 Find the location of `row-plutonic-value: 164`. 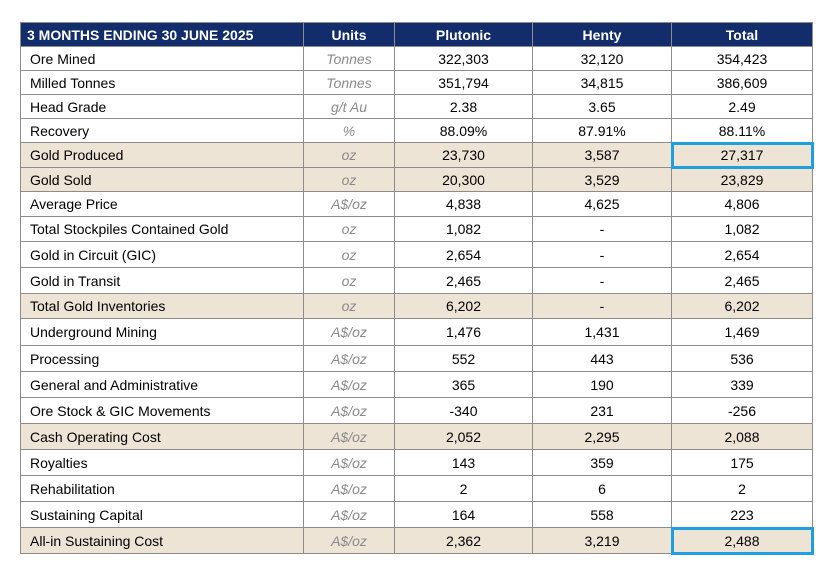

row-plutonic-value: 164 is located at coordinates (463, 514).